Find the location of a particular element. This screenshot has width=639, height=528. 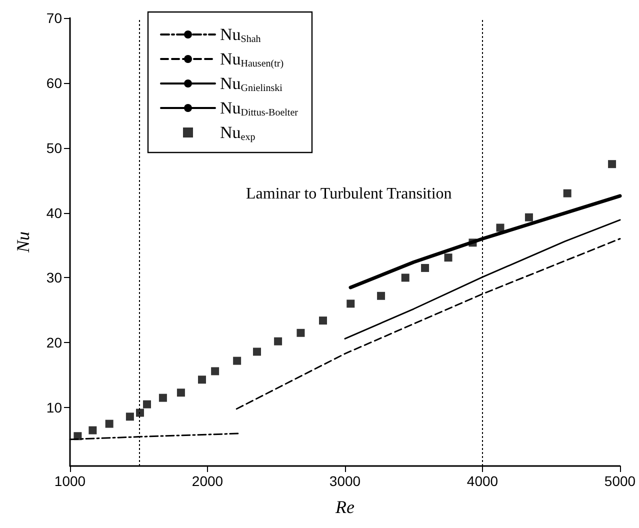

y-tick-label: 50 is located at coordinates (54, 148).